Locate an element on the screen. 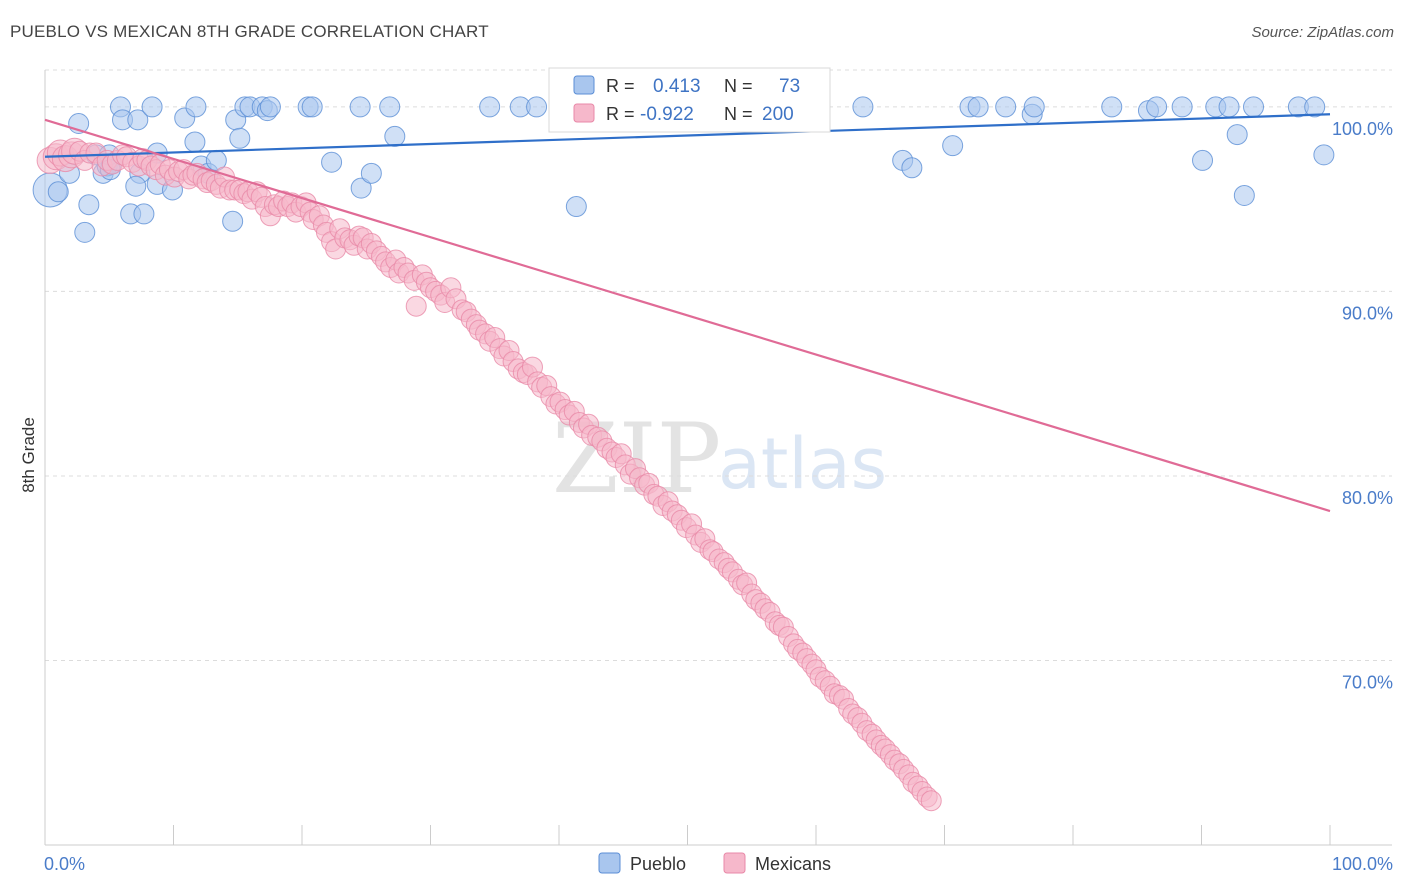  y-tick-label: 100.0% is located at coordinates (1362, 129).